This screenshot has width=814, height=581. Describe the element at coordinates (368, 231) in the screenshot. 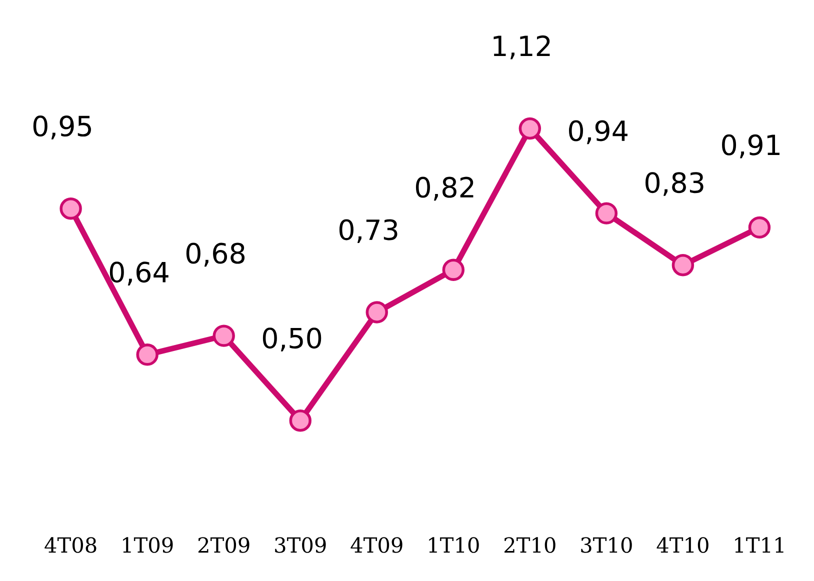

I see `data-label: 0,73` at that location.